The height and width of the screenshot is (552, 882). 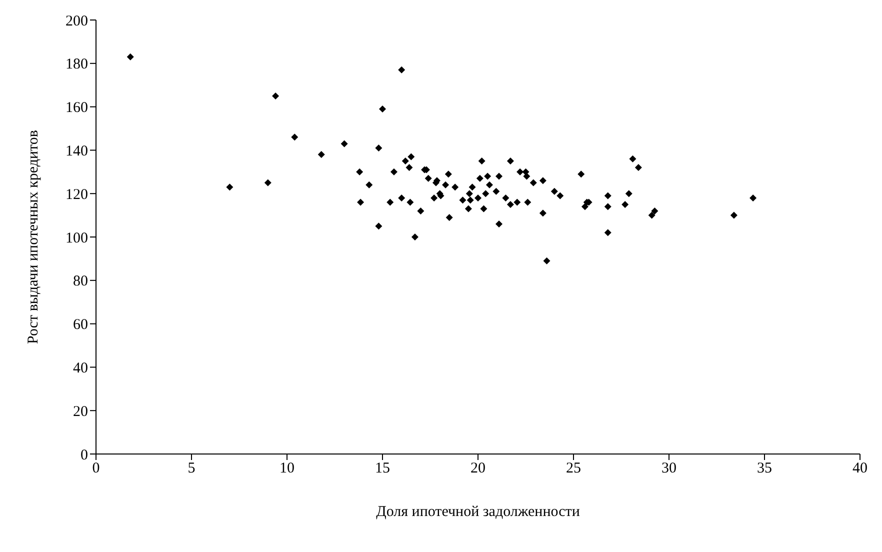 I want to click on x-axis-title: Доля ипотечной задолженности, so click(x=478, y=512).